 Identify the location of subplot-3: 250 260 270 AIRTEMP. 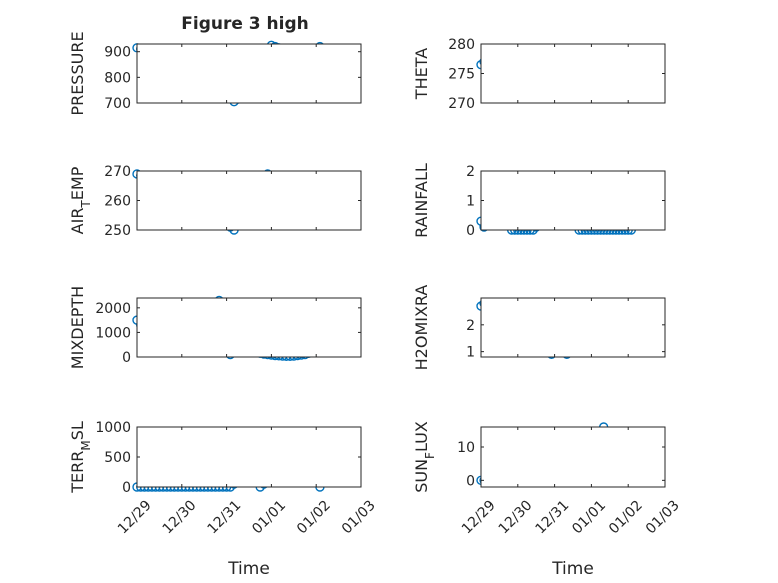
(215, 201).